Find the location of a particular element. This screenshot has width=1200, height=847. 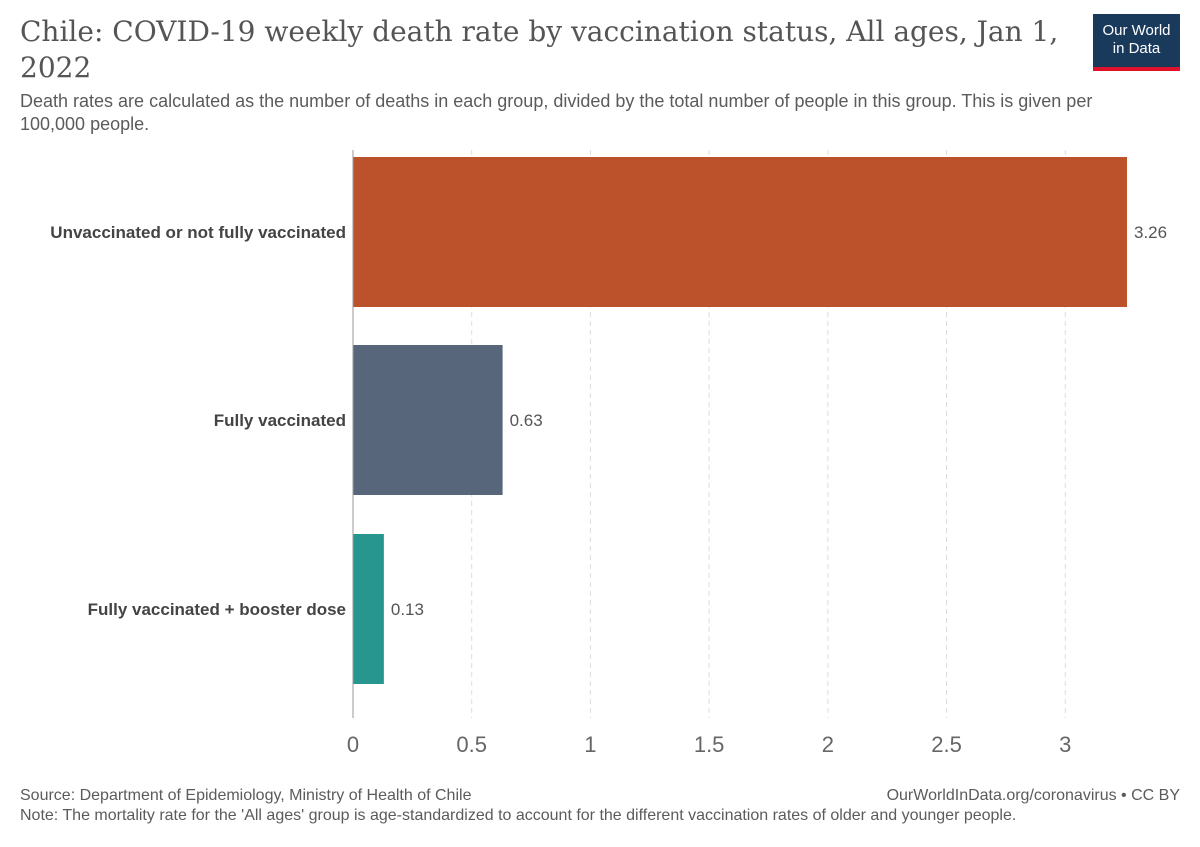

x-tick-label-4: 2 is located at coordinates (828, 744).